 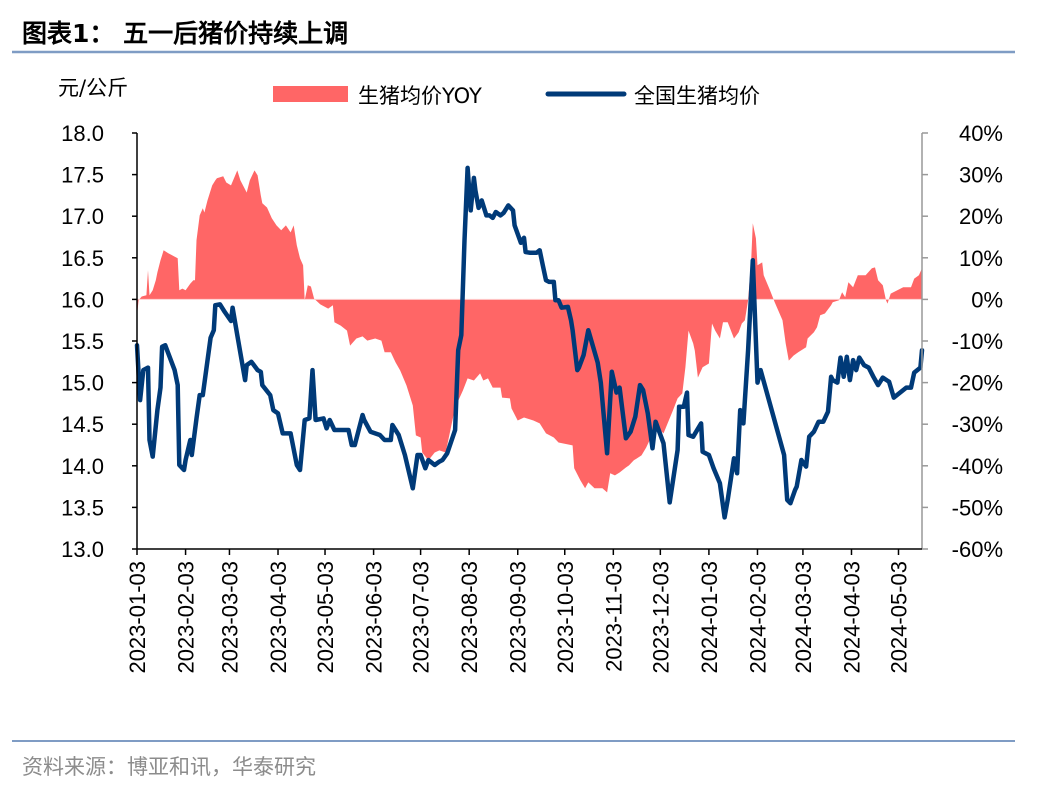 What do you see at coordinates (82, 466) in the screenshot?
I see `left-tick-label: 14.0` at bounding box center [82, 466].